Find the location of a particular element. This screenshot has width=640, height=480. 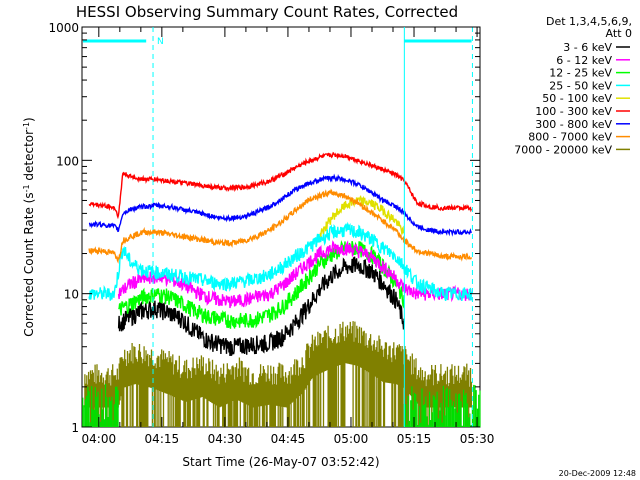

y-axis-label-sup1: -1 is located at coordinates (26, 188).